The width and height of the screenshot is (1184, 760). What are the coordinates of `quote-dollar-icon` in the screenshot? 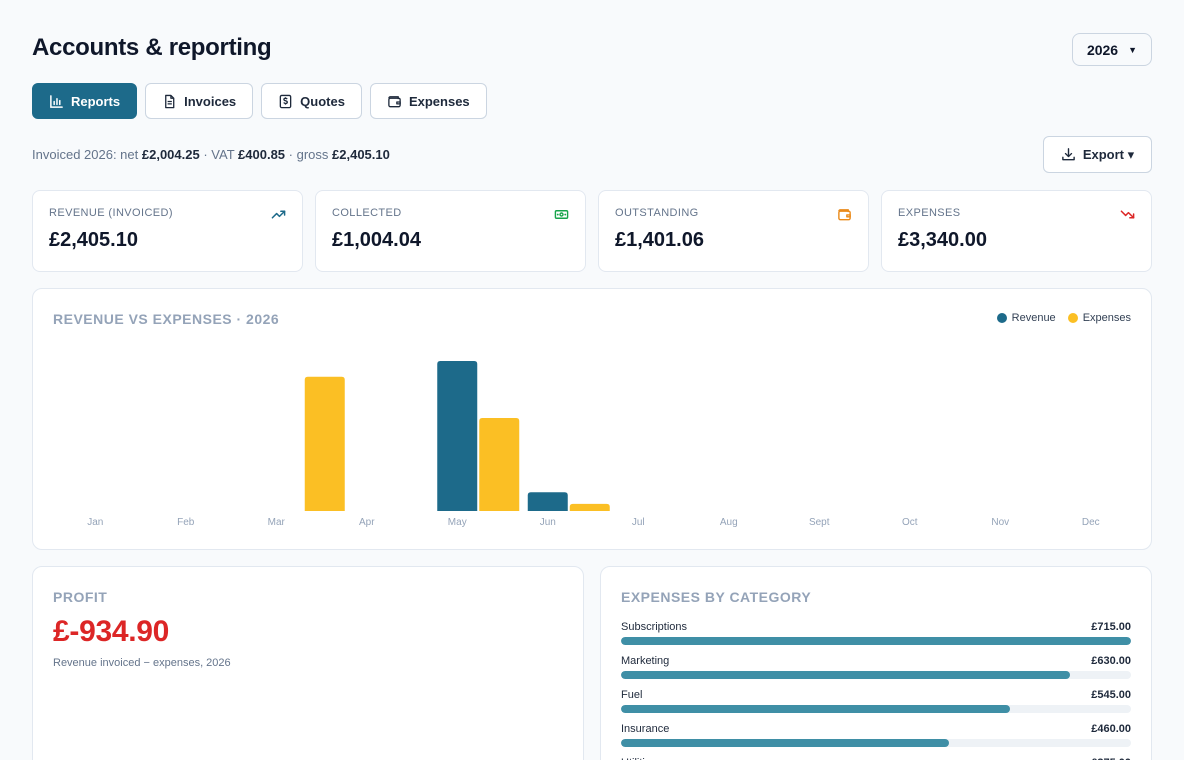 It's located at (285, 101).